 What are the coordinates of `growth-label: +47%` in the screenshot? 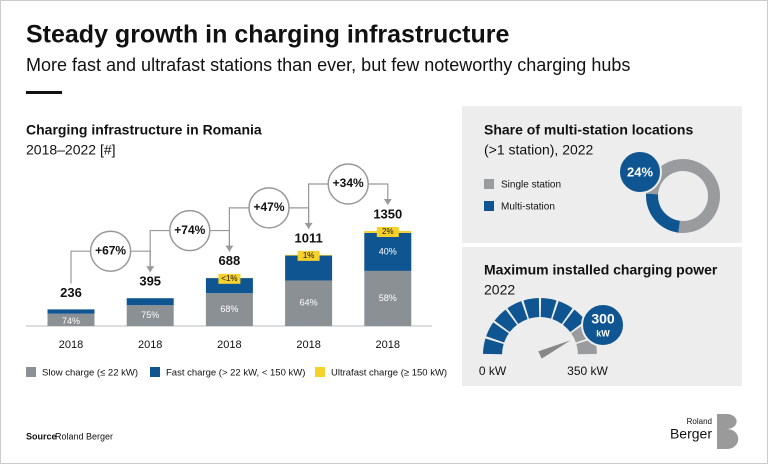 It's located at (268, 207).